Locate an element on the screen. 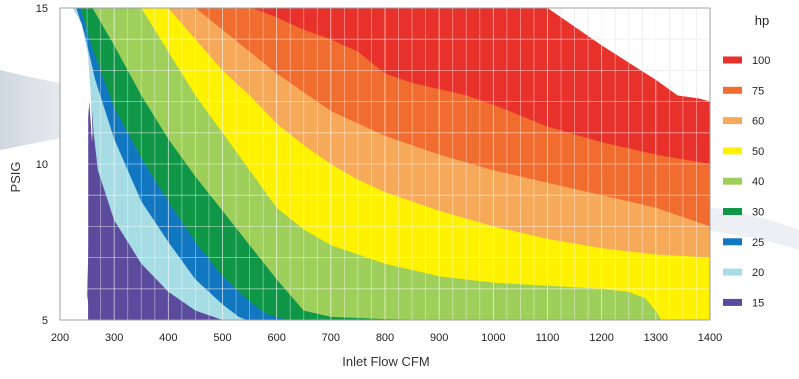 This screenshot has height=379, width=799. legend-label-30hp: 30 is located at coordinates (758, 213).